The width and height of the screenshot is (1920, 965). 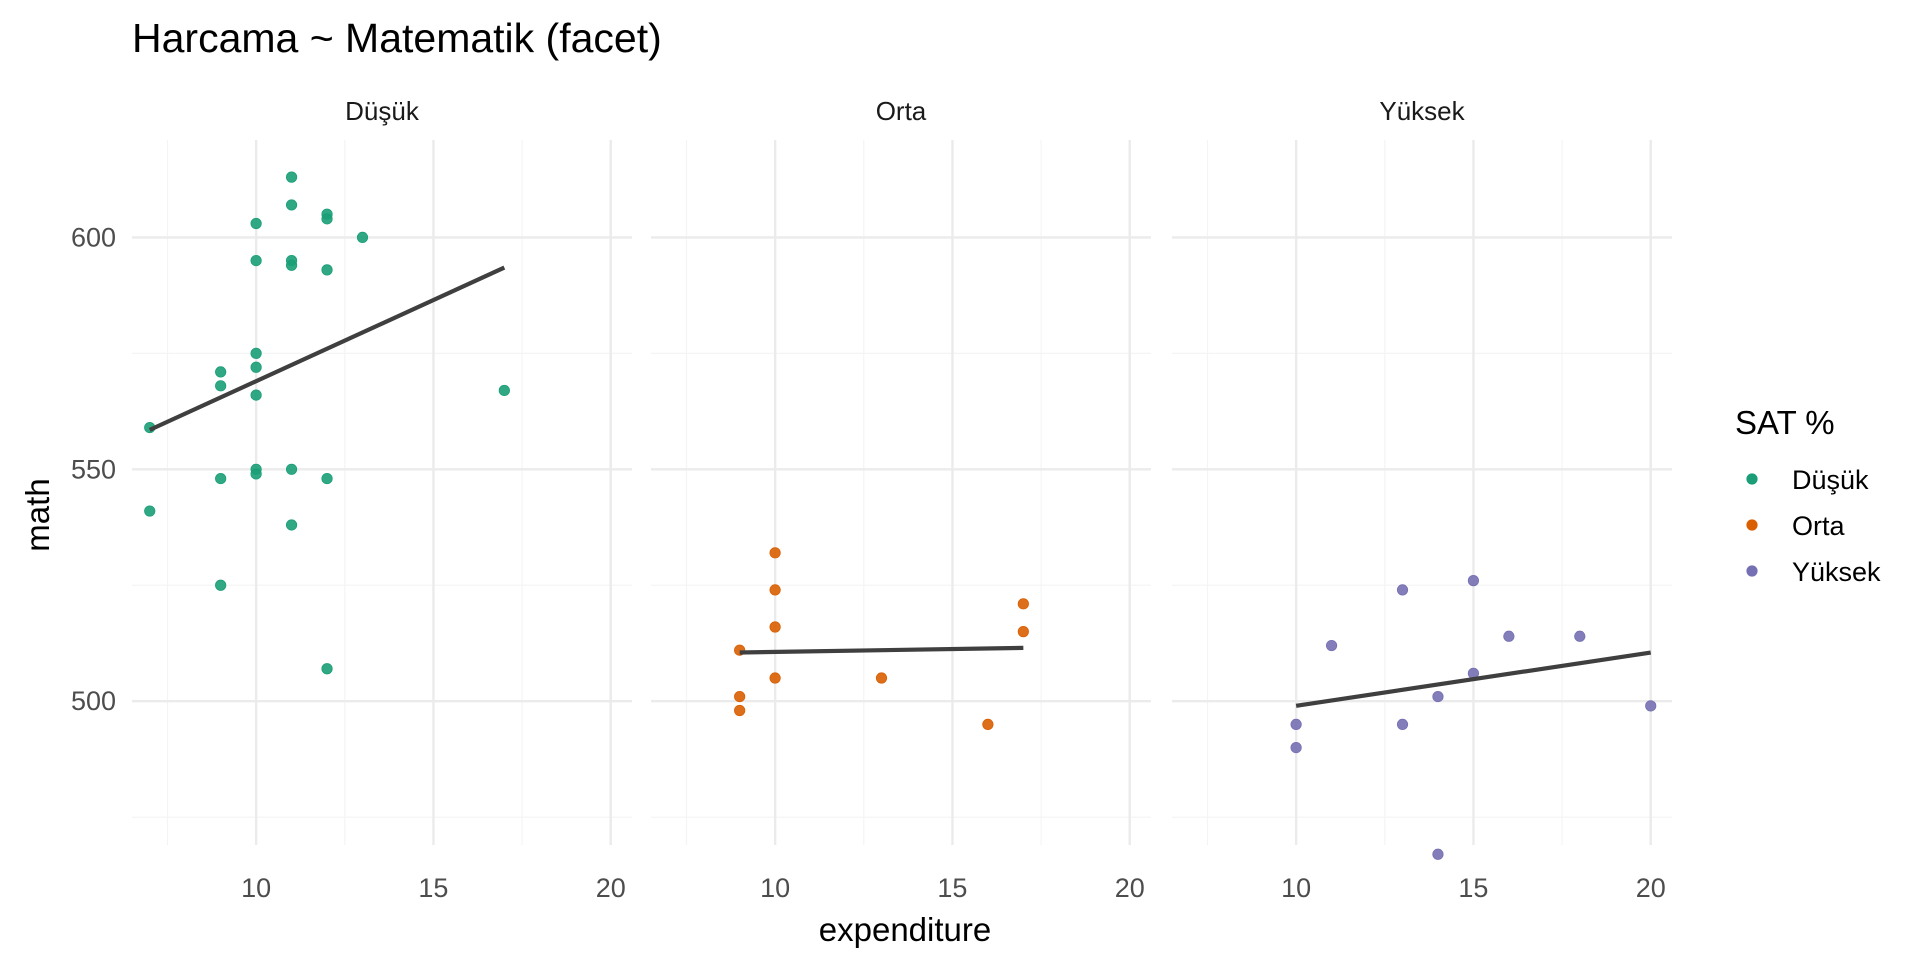 I want to click on legend-label: Orta, so click(x=1818, y=526).